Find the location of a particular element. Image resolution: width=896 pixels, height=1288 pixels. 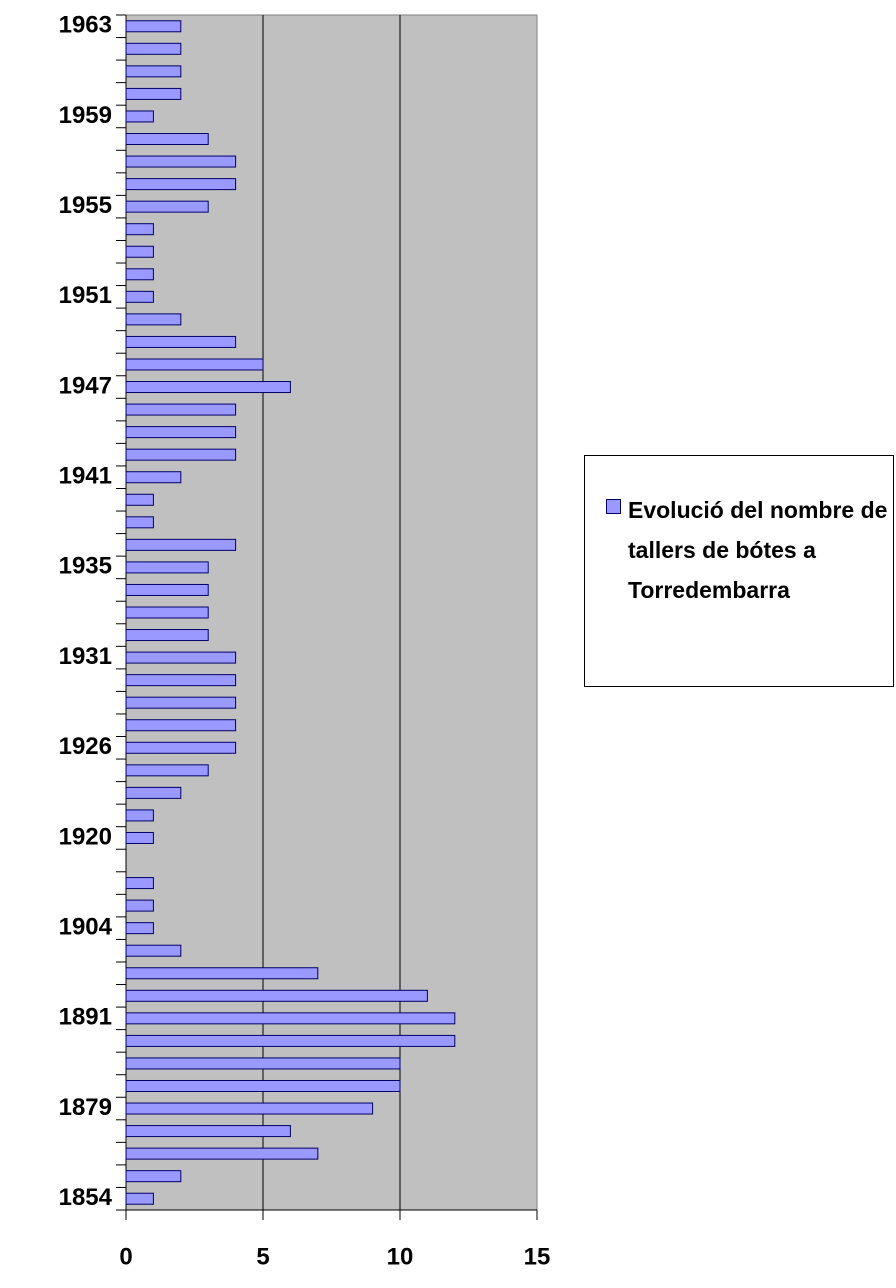

y-tick-label: 1854 is located at coordinates (86, 1197).